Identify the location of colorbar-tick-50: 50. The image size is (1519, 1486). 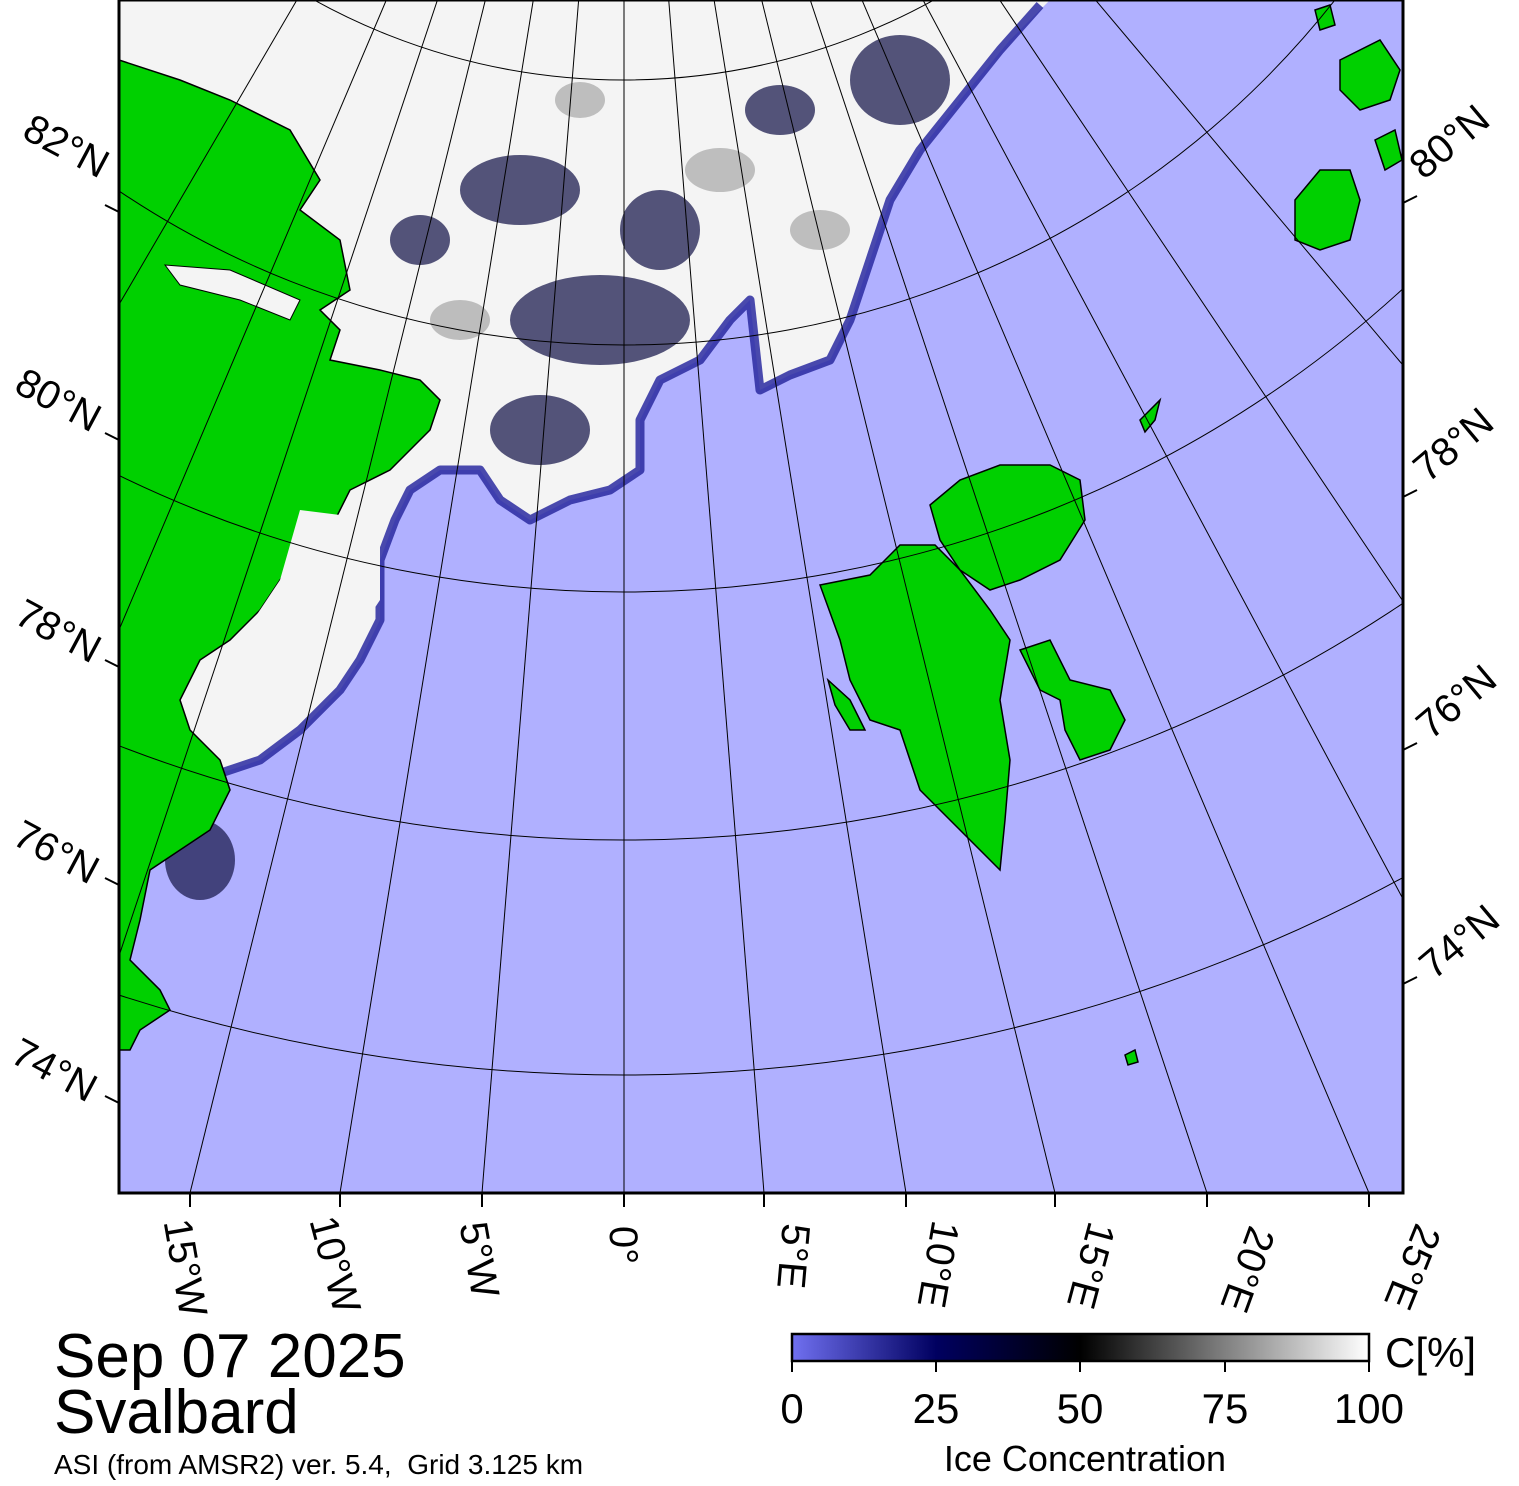
(1080, 1408).